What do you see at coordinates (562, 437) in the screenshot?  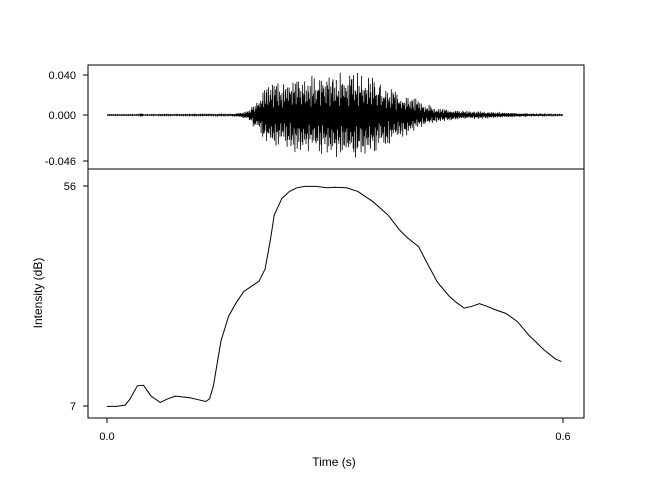 I see `time-x-tick-label: 0.6` at bounding box center [562, 437].